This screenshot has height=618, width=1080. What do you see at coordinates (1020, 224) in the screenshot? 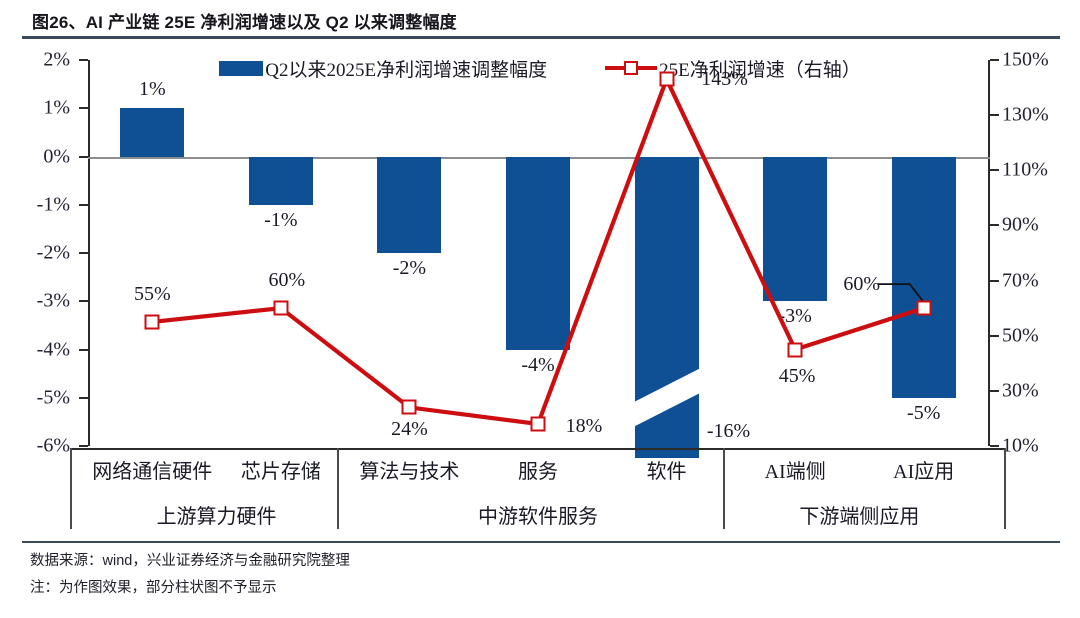
I see `right-axis-tick-label: 90%` at bounding box center [1020, 224].